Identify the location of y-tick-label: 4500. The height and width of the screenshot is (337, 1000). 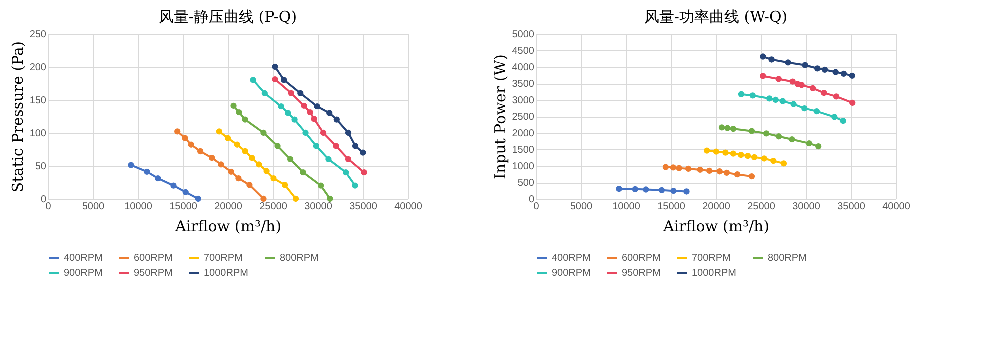
(523, 51).